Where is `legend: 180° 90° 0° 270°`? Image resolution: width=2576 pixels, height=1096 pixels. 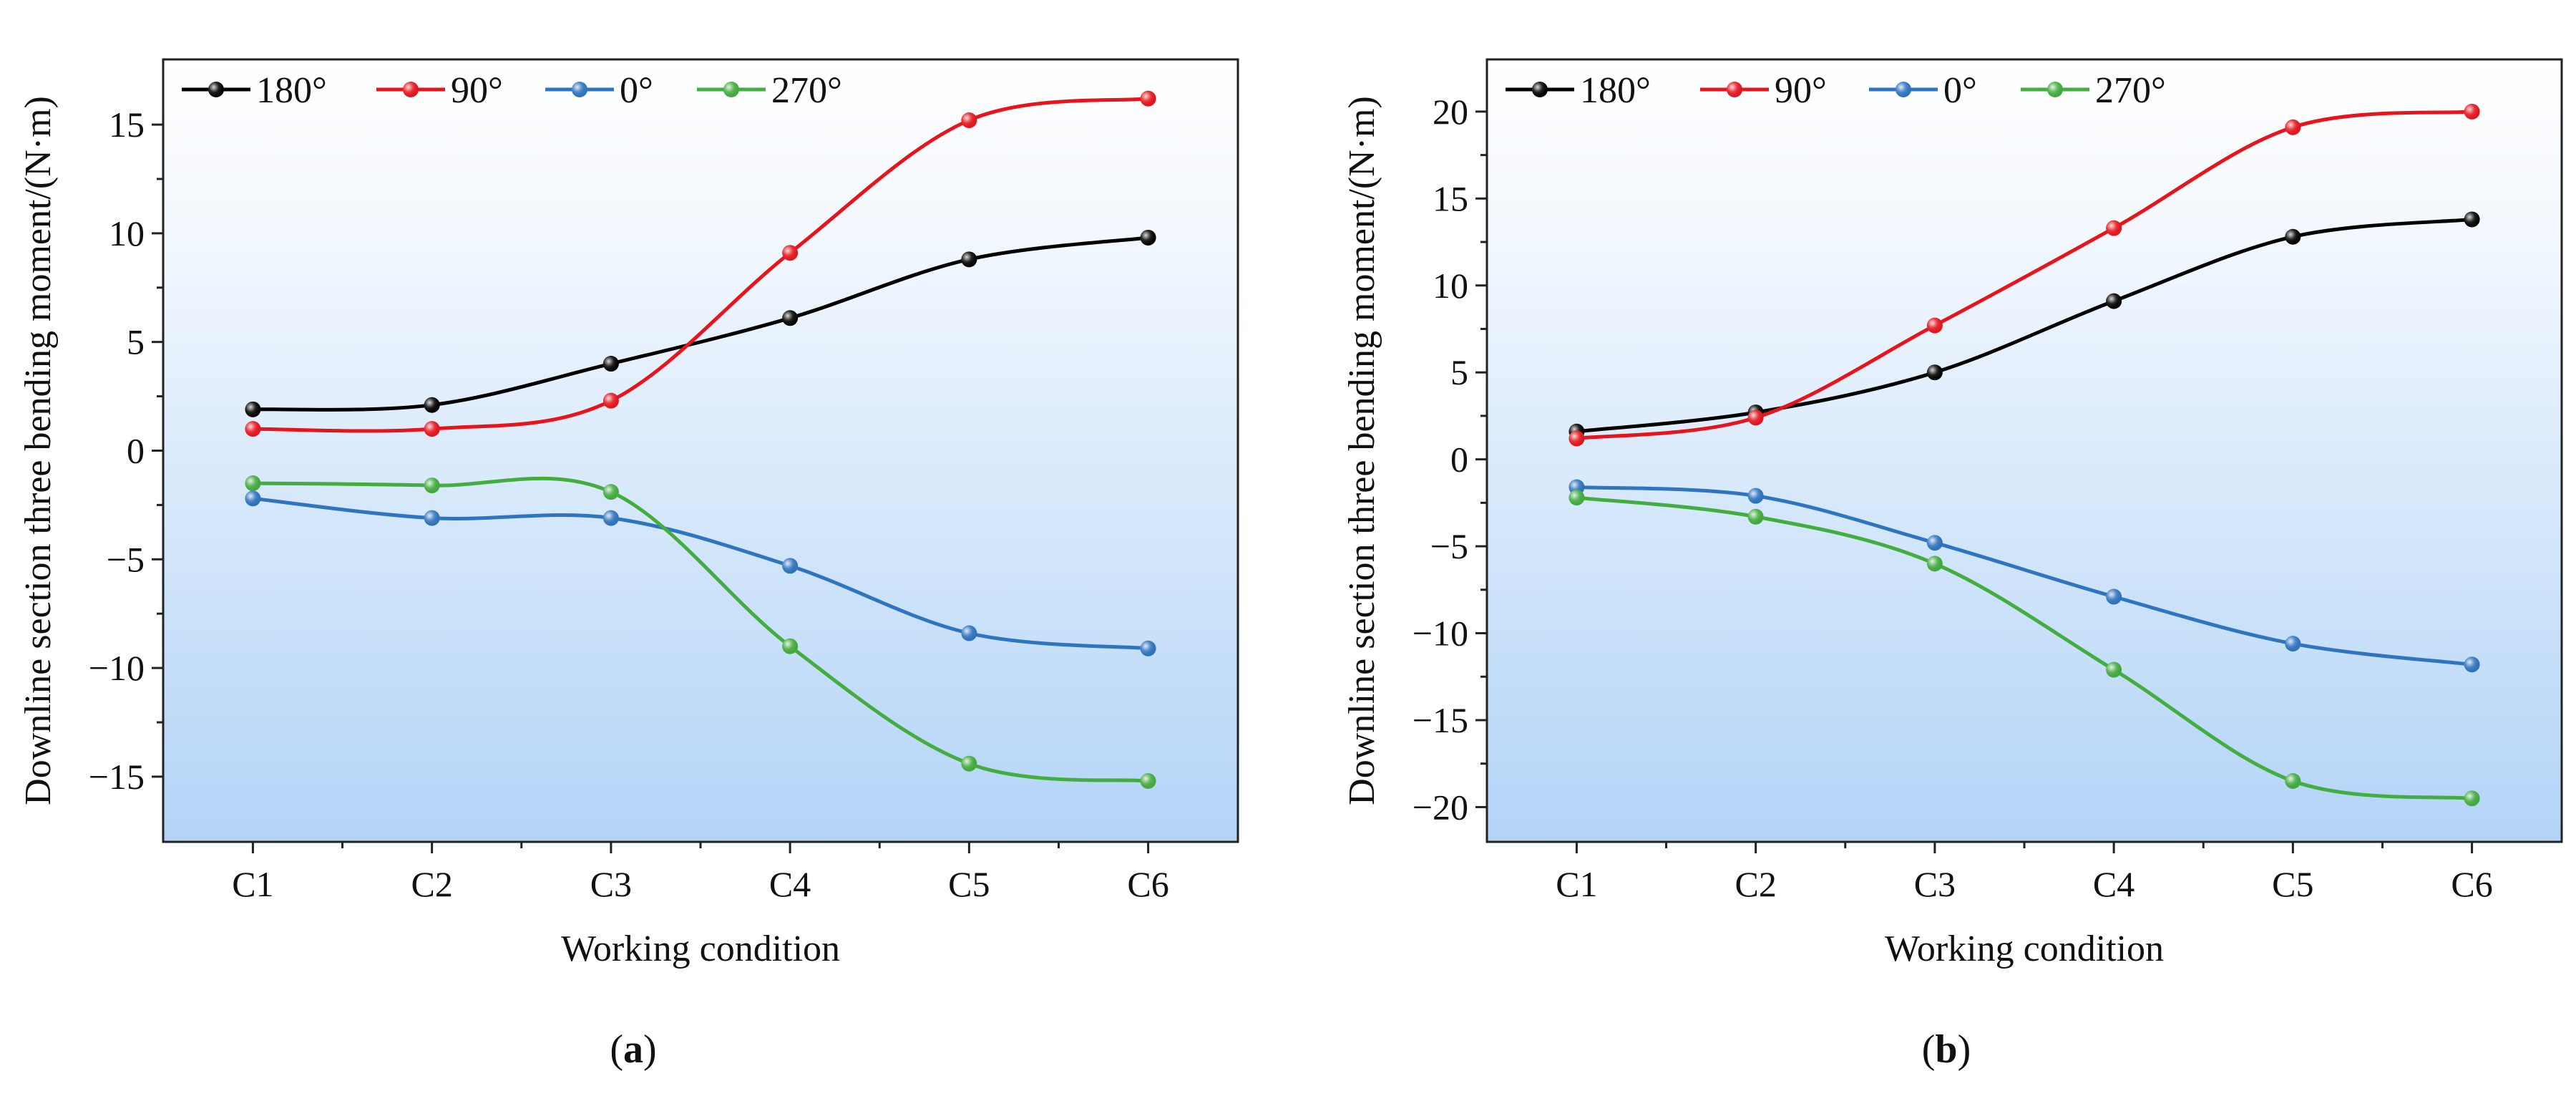 legend: 180° 90° 0° 270° is located at coordinates (1836, 90).